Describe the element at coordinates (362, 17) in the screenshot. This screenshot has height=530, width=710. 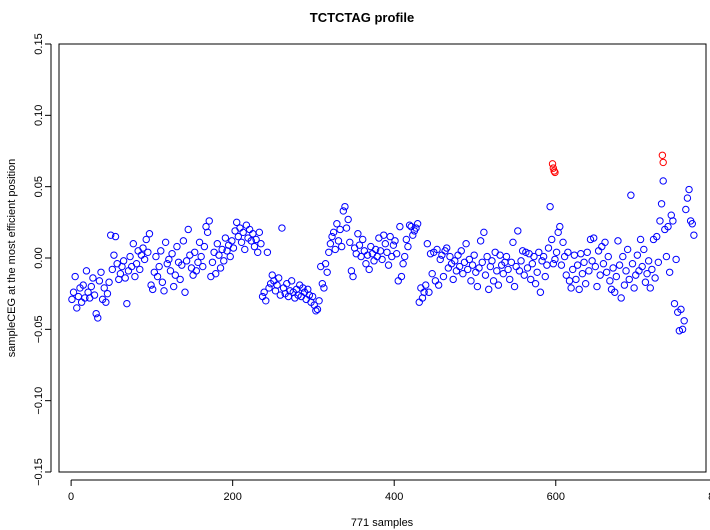
I see `chart-title: TCTCTAG profile` at that location.